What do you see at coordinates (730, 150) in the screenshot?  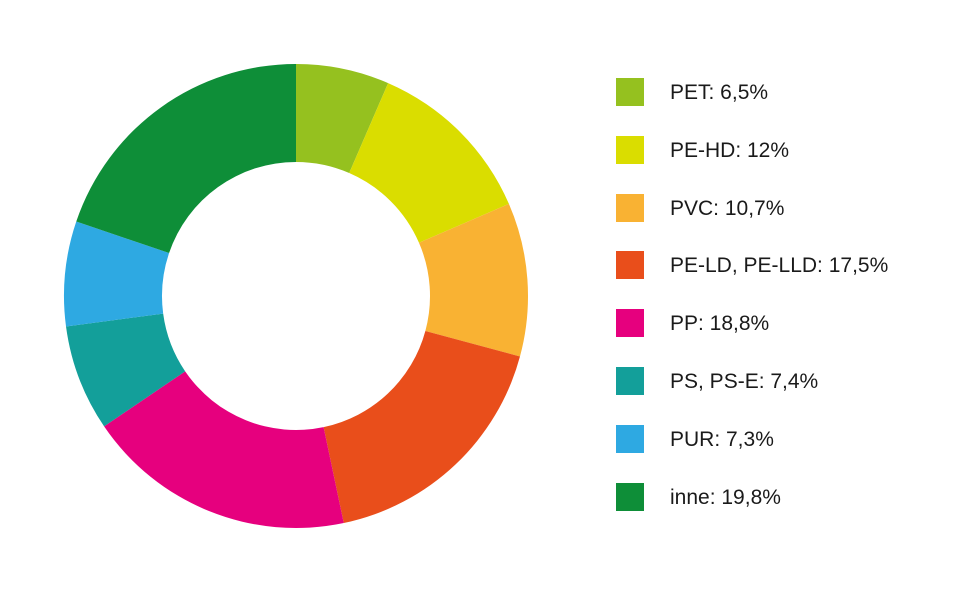 I see `legend-label: PE-HD: 12%` at bounding box center [730, 150].